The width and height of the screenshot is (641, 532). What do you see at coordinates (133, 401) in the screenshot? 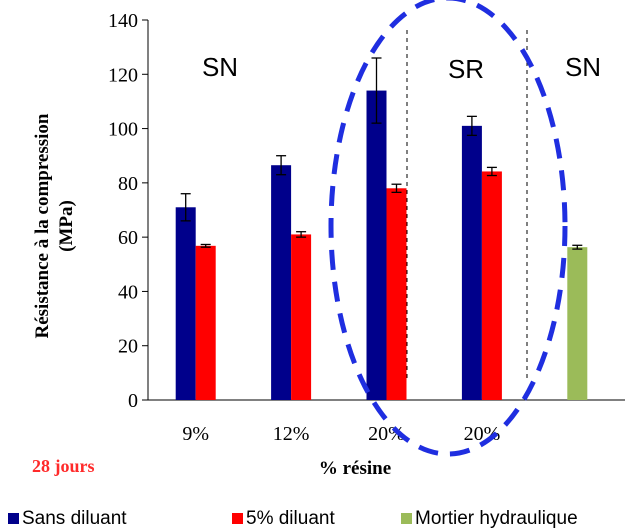
I see `y-tick-label: 0` at bounding box center [133, 401].